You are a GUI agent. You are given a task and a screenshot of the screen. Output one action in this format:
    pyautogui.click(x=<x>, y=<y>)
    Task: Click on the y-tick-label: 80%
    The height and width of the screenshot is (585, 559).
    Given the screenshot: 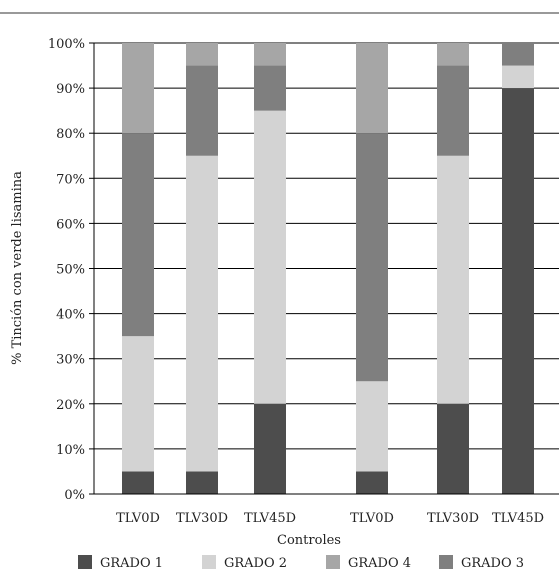 What is the action you would take?
    pyautogui.click(x=70, y=134)
    